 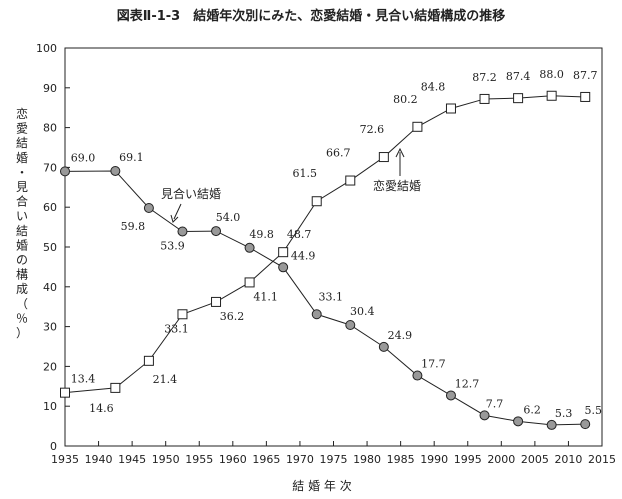 I want to click on data-label: 6.2, so click(x=532, y=409).